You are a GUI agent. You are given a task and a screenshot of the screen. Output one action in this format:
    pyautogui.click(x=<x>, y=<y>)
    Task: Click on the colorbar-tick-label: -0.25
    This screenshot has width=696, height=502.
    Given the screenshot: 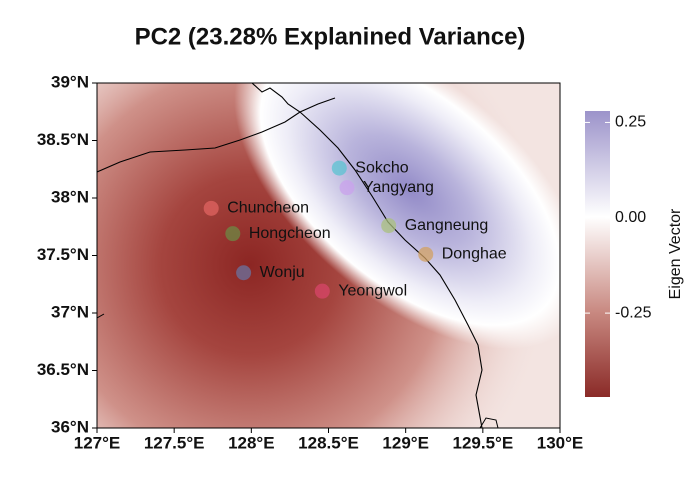 What is the action you would take?
    pyautogui.click(x=633, y=312)
    